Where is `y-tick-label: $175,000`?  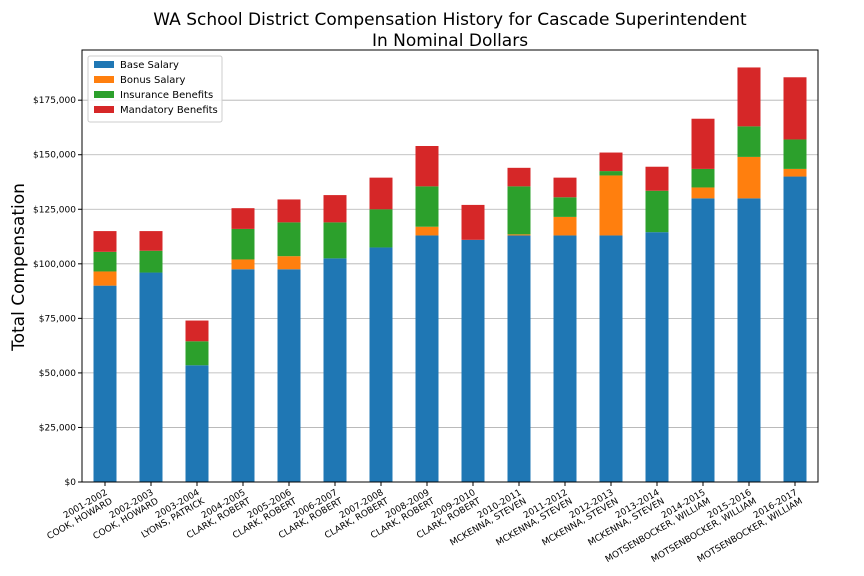
y-tick-label: $175,000 is located at coordinates (54, 101).